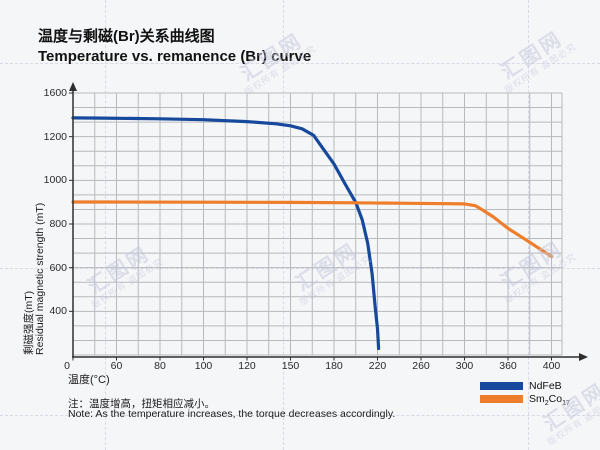 This screenshot has height=450, width=600. I want to click on x-axis-label: 温度(°C), so click(89, 380).